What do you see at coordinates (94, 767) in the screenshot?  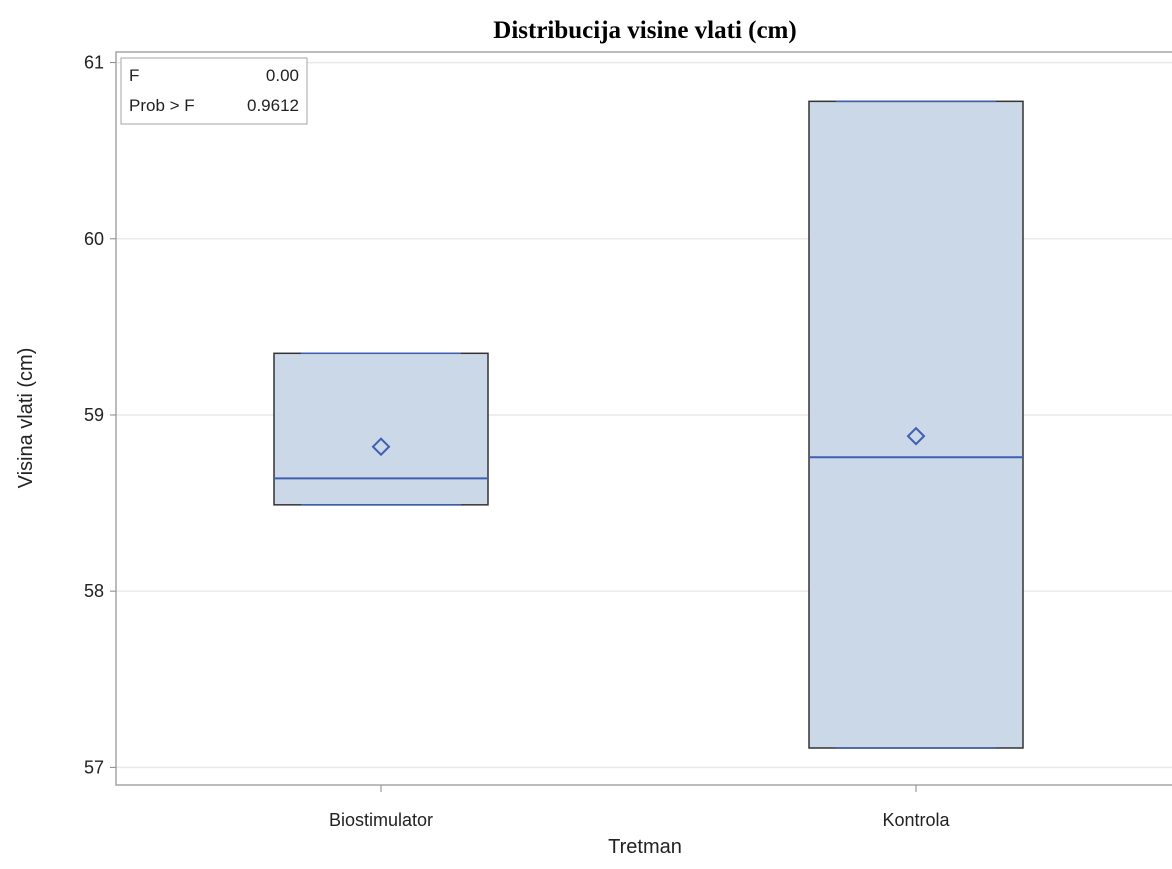 I see `y-tick-label-57: 57` at bounding box center [94, 767].